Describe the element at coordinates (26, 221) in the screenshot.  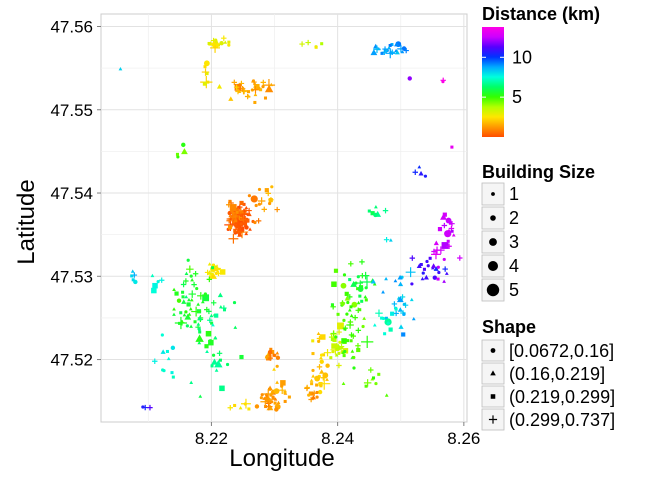
I see `y-axis-title: Latitude` at that location.